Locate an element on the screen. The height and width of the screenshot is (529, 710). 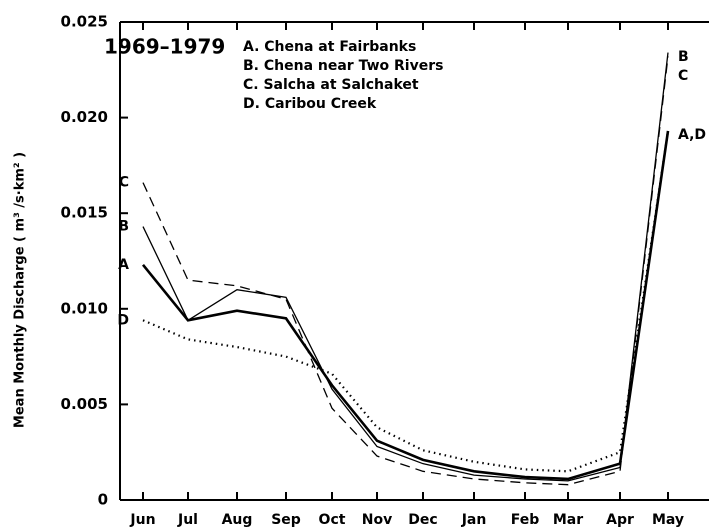
y-tick-label: 0.020 is located at coordinates (84, 117).